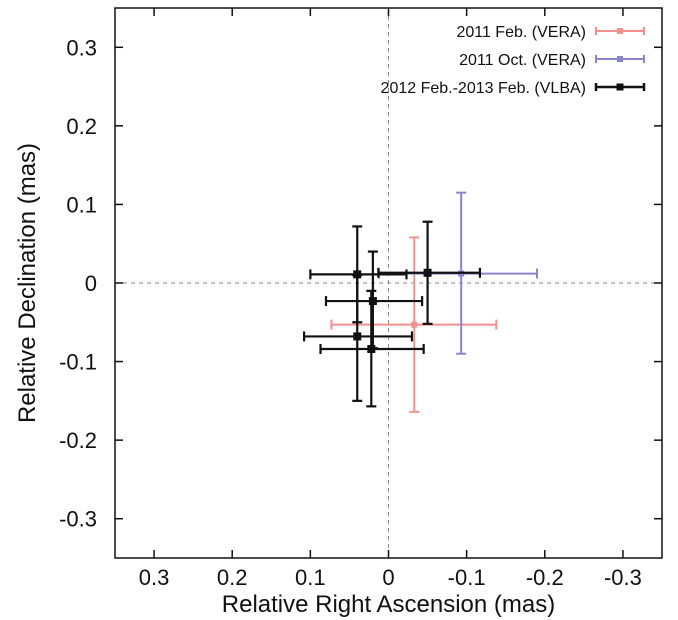  I want to click on data-series, so click(420, 302).